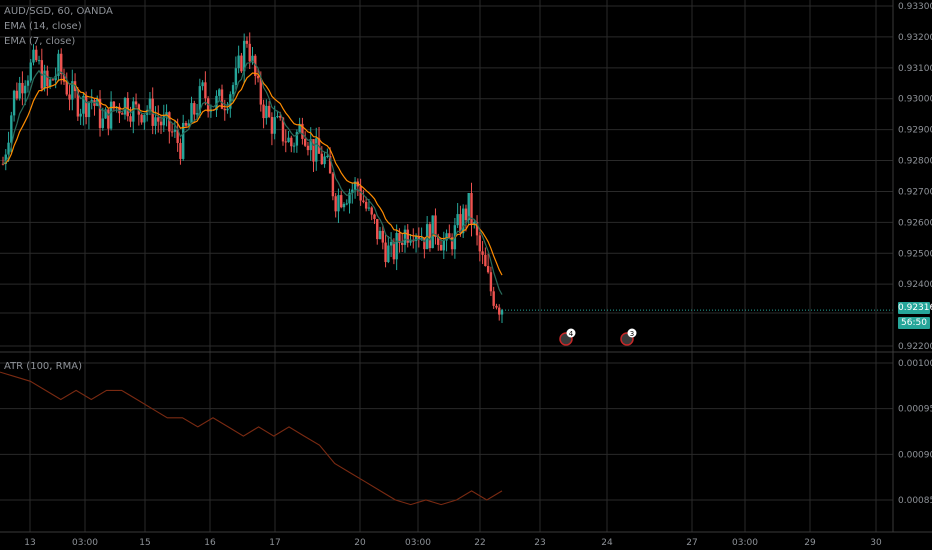 Image resolution: width=932 pixels, height=550 pixels. What do you see at coordinates (567, 337) in the screenshot?
I see `event-marker: 4` at bounding box center [567, 337].